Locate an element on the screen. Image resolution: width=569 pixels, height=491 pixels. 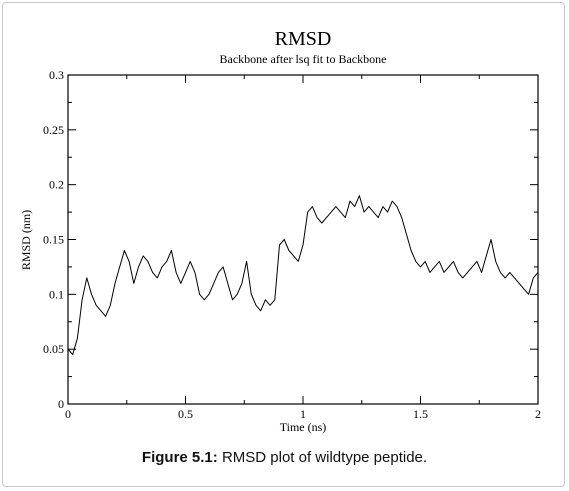
chart-subtitle: Backbone after lsq fit to Backbone is located at coordinates (303, 59).